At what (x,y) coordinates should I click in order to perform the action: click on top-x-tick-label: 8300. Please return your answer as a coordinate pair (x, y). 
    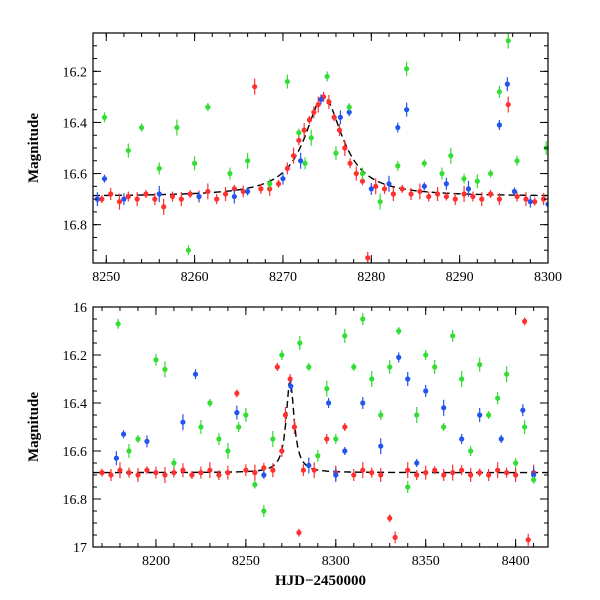
    Looking at the image, I should click on (548, 277).